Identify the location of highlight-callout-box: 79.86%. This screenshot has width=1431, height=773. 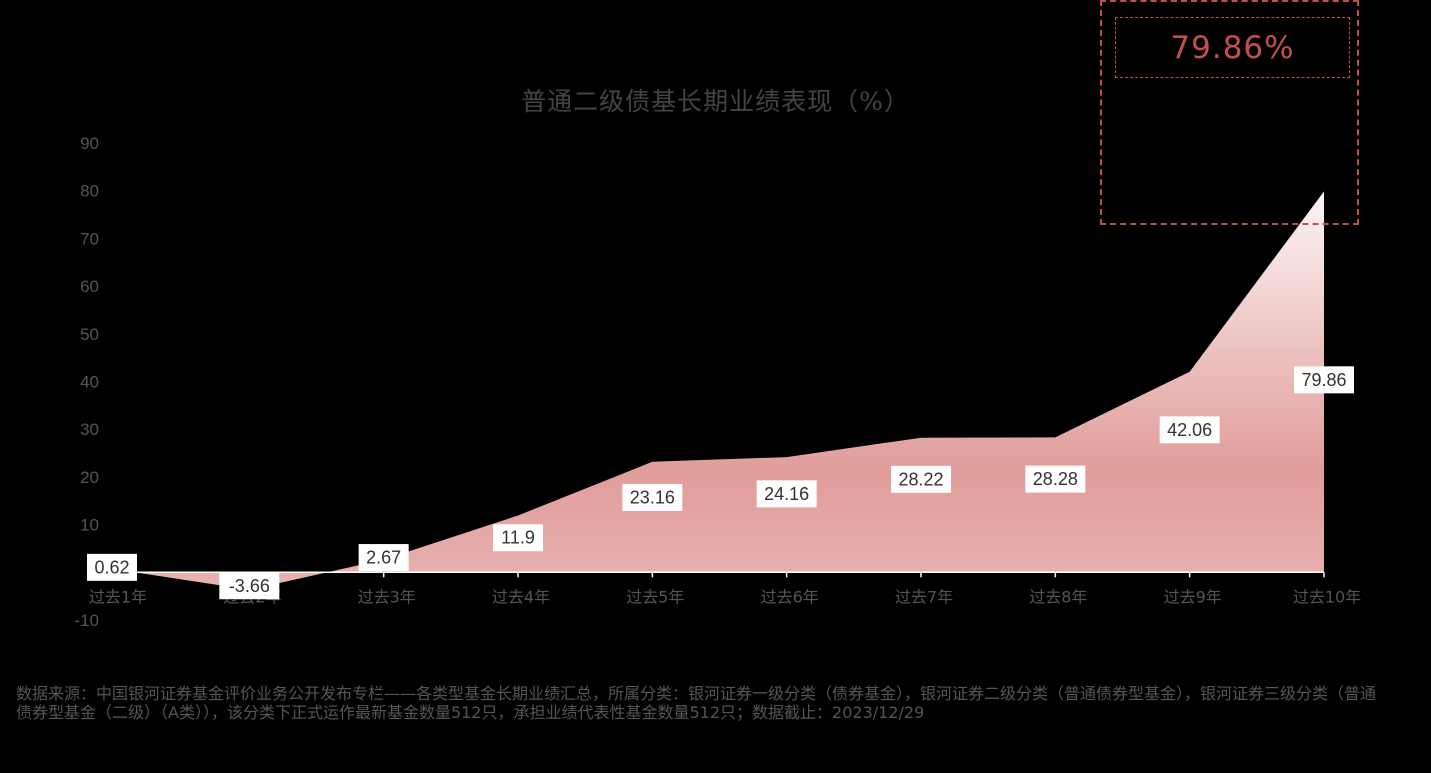
(1232, 47).